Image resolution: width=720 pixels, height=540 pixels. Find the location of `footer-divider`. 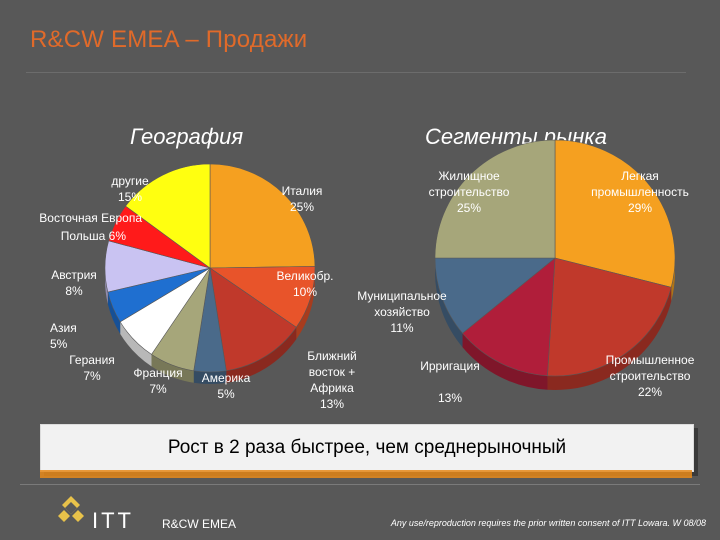

footer-divider is located at coordinates (360, 484).